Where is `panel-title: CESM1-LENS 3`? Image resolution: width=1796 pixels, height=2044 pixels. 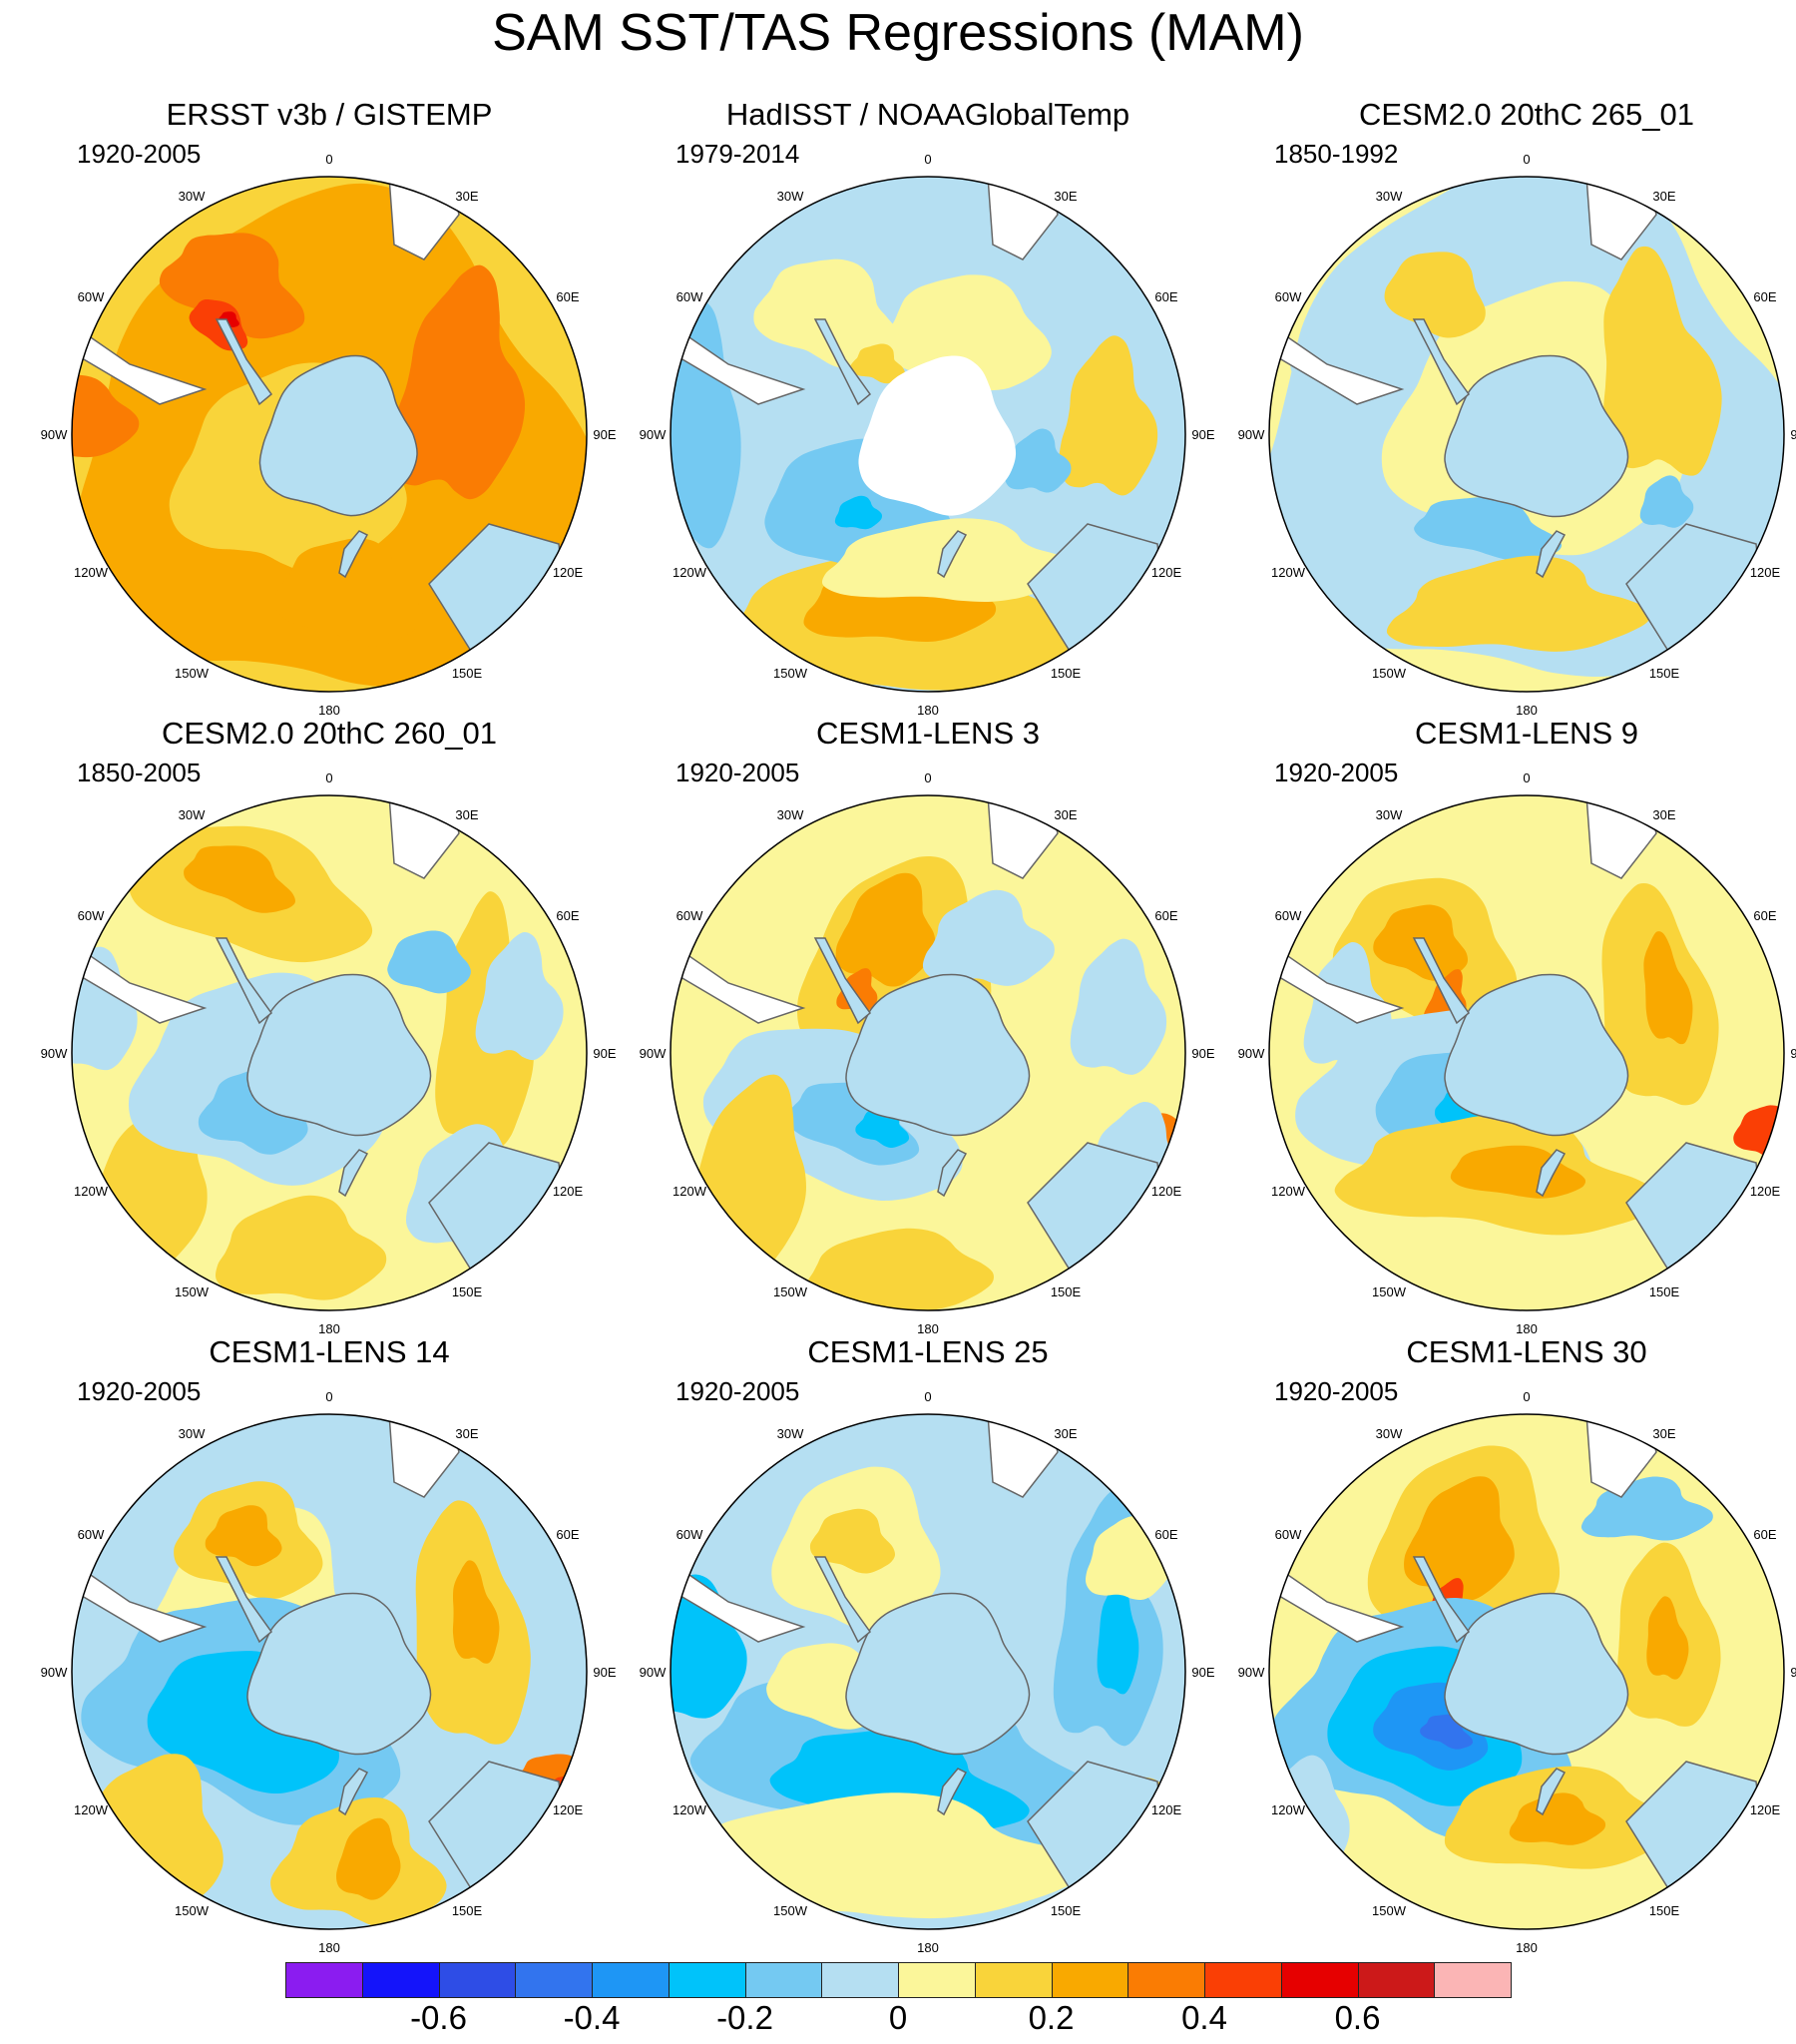
panel-title: CESM1-LENS 3 is located at coordinates (928, 733).